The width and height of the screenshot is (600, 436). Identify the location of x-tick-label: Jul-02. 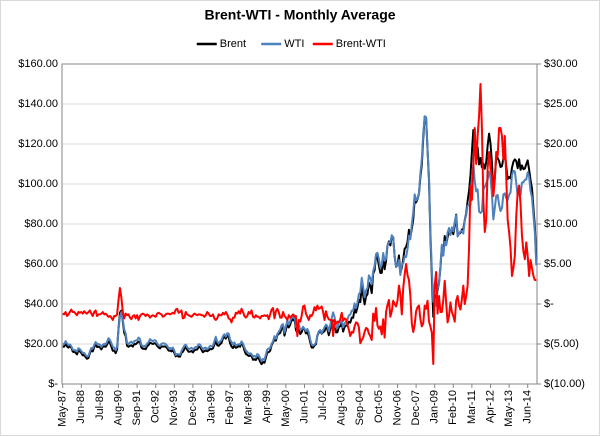
(323, 405).